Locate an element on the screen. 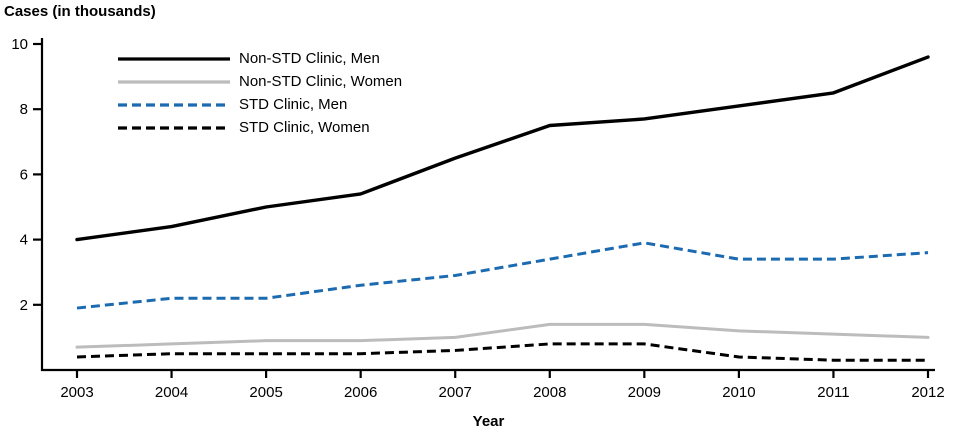  legend-item: Non-STD Clinic, Men is located at coordinates (260, 58).